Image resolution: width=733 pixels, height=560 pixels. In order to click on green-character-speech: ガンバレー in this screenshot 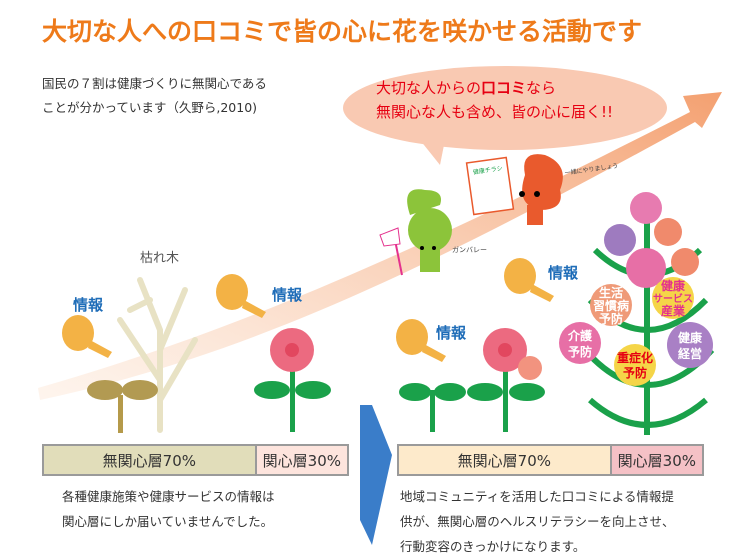, I will do `click(469, 249)`.